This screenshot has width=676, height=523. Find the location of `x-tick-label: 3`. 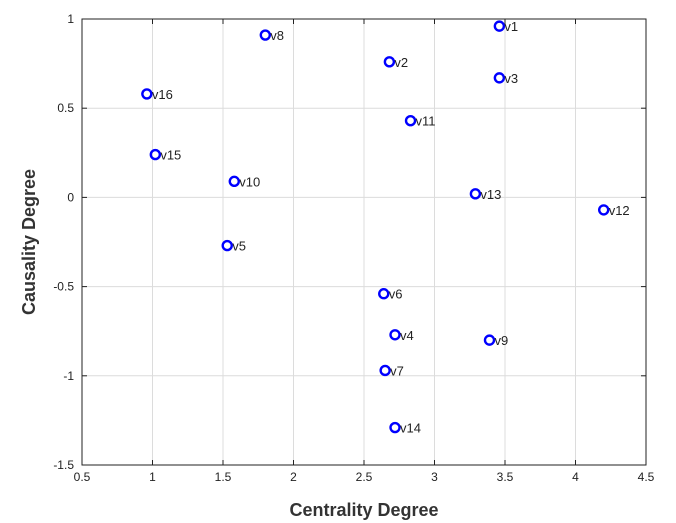

x-tick-label: 3 is located at coordinates (434, 477).